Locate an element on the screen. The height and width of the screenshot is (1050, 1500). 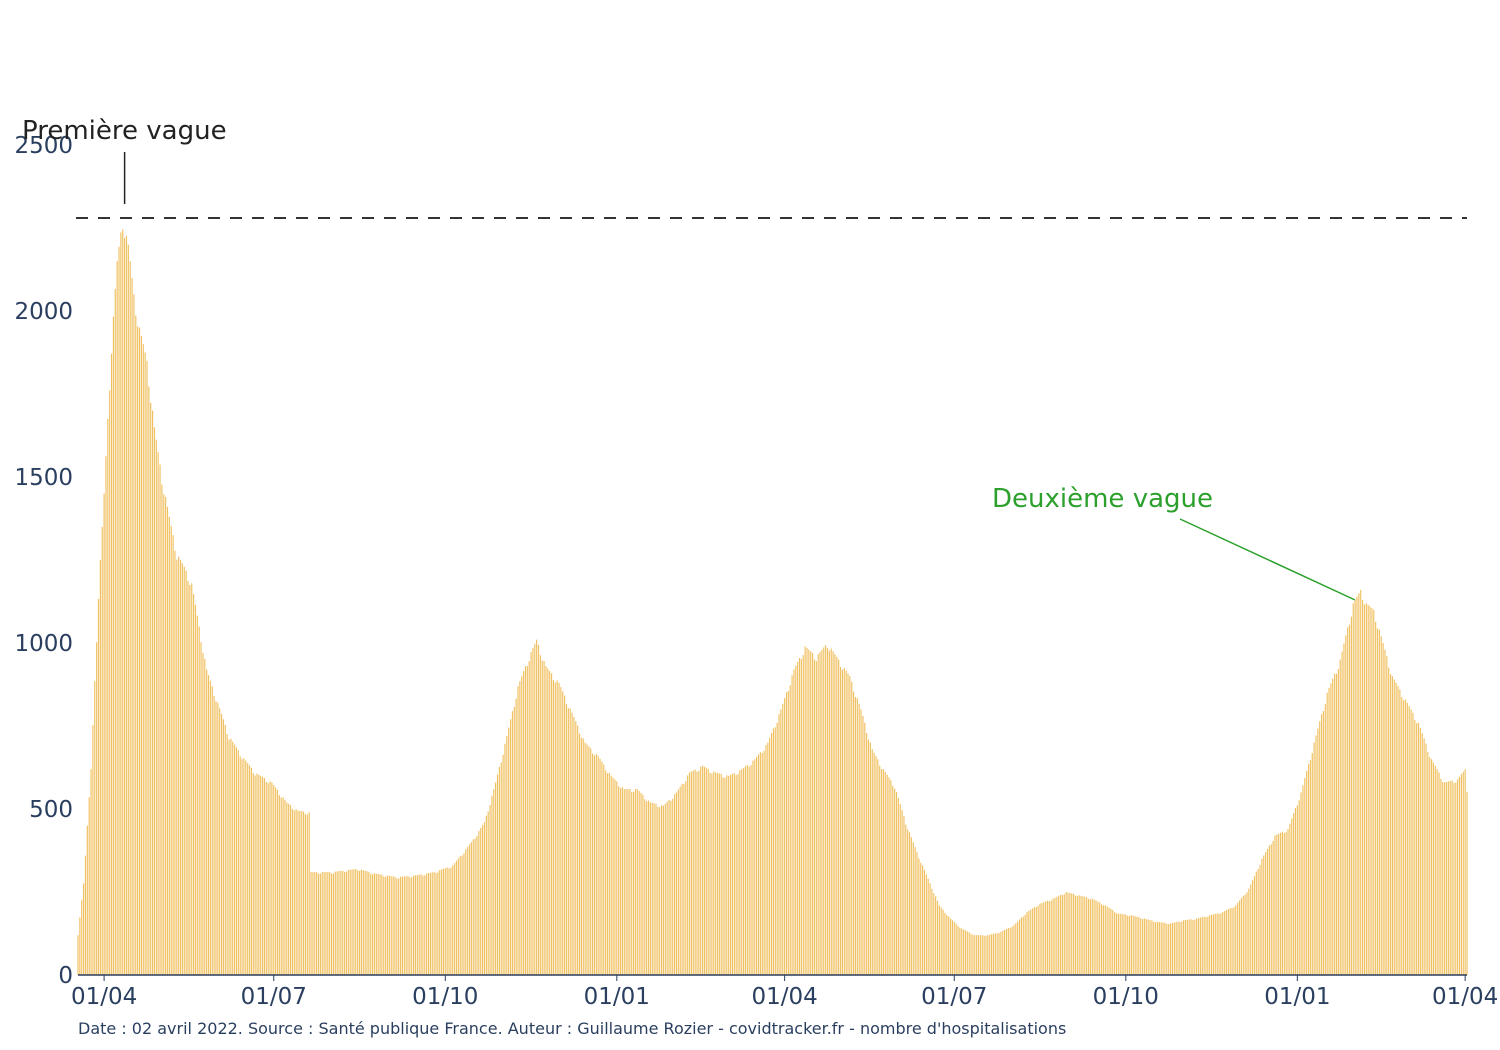
x-tick-label: 01/04 is located at coordinates (784, 997).